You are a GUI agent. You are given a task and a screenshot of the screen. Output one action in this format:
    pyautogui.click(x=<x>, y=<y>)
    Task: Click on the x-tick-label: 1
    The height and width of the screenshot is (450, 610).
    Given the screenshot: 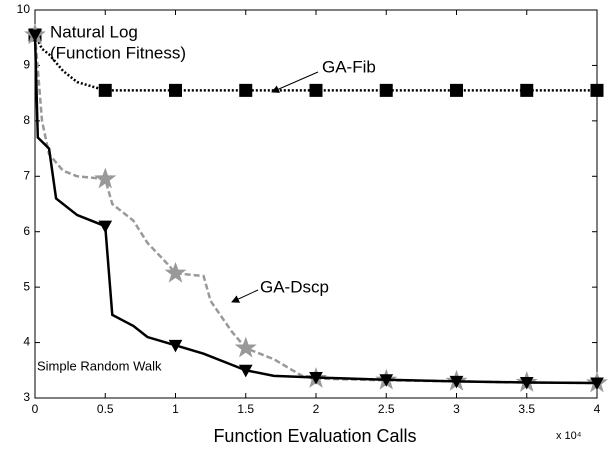 What is the action you would take?
    pyautogui.click(x=175, y=409)
    